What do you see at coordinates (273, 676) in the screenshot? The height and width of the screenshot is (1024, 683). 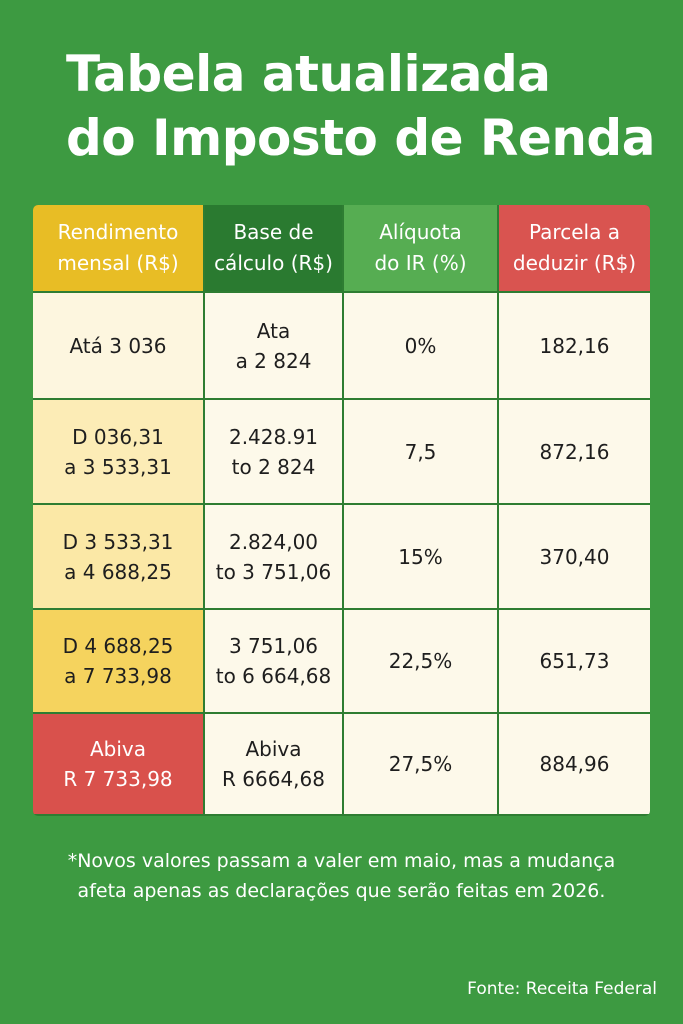 I see `base-row4-line2: to 6 664,68` at bounding box center [273, 676].